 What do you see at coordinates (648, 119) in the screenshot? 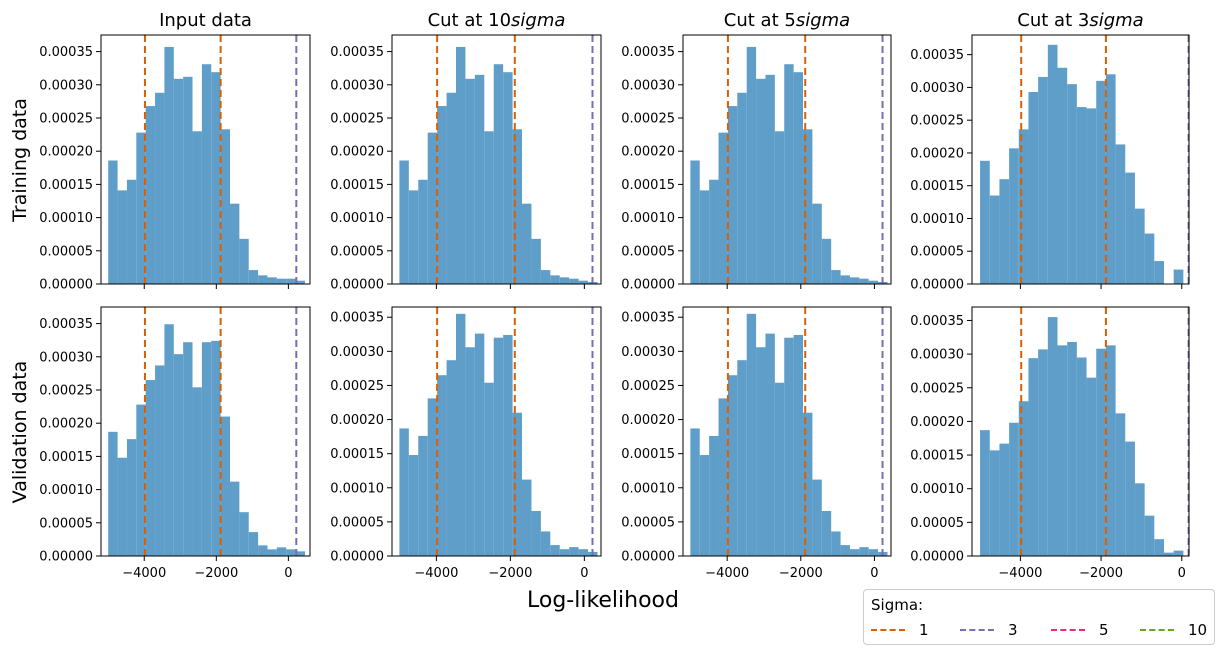
I see `y-tick-label: 0.00025` at bounding box center [648, 119].